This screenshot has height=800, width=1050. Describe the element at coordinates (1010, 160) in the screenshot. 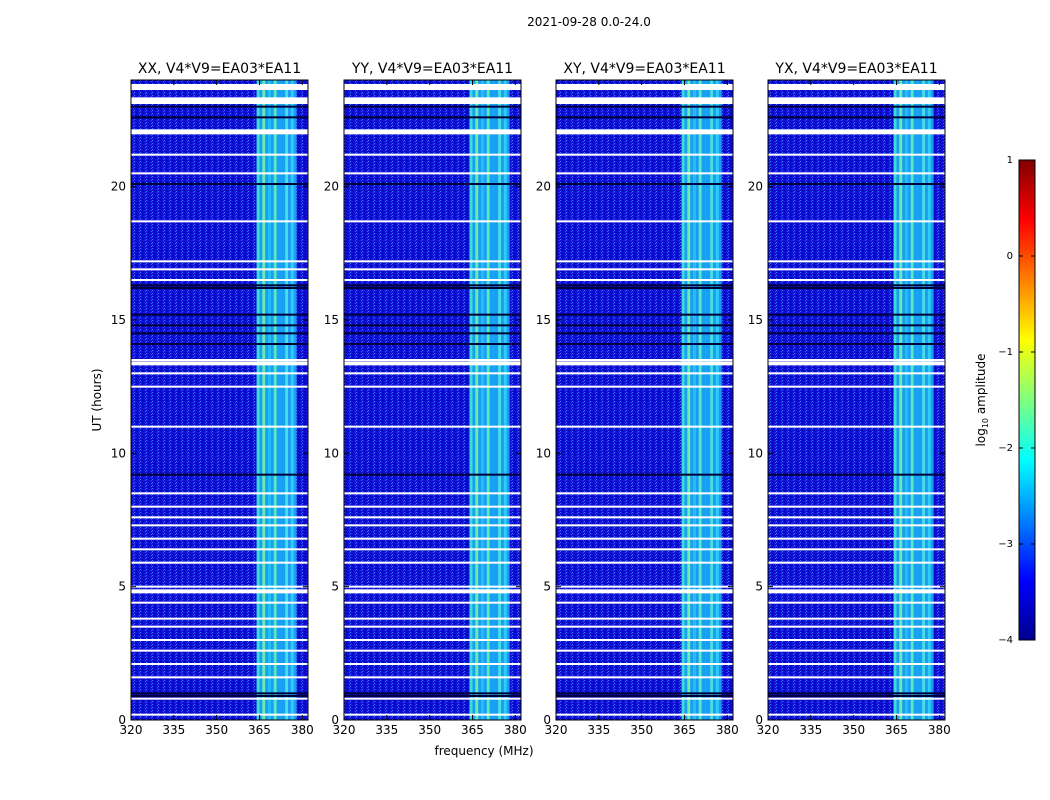

I see `colorbar-tick-label: 1` at that location.